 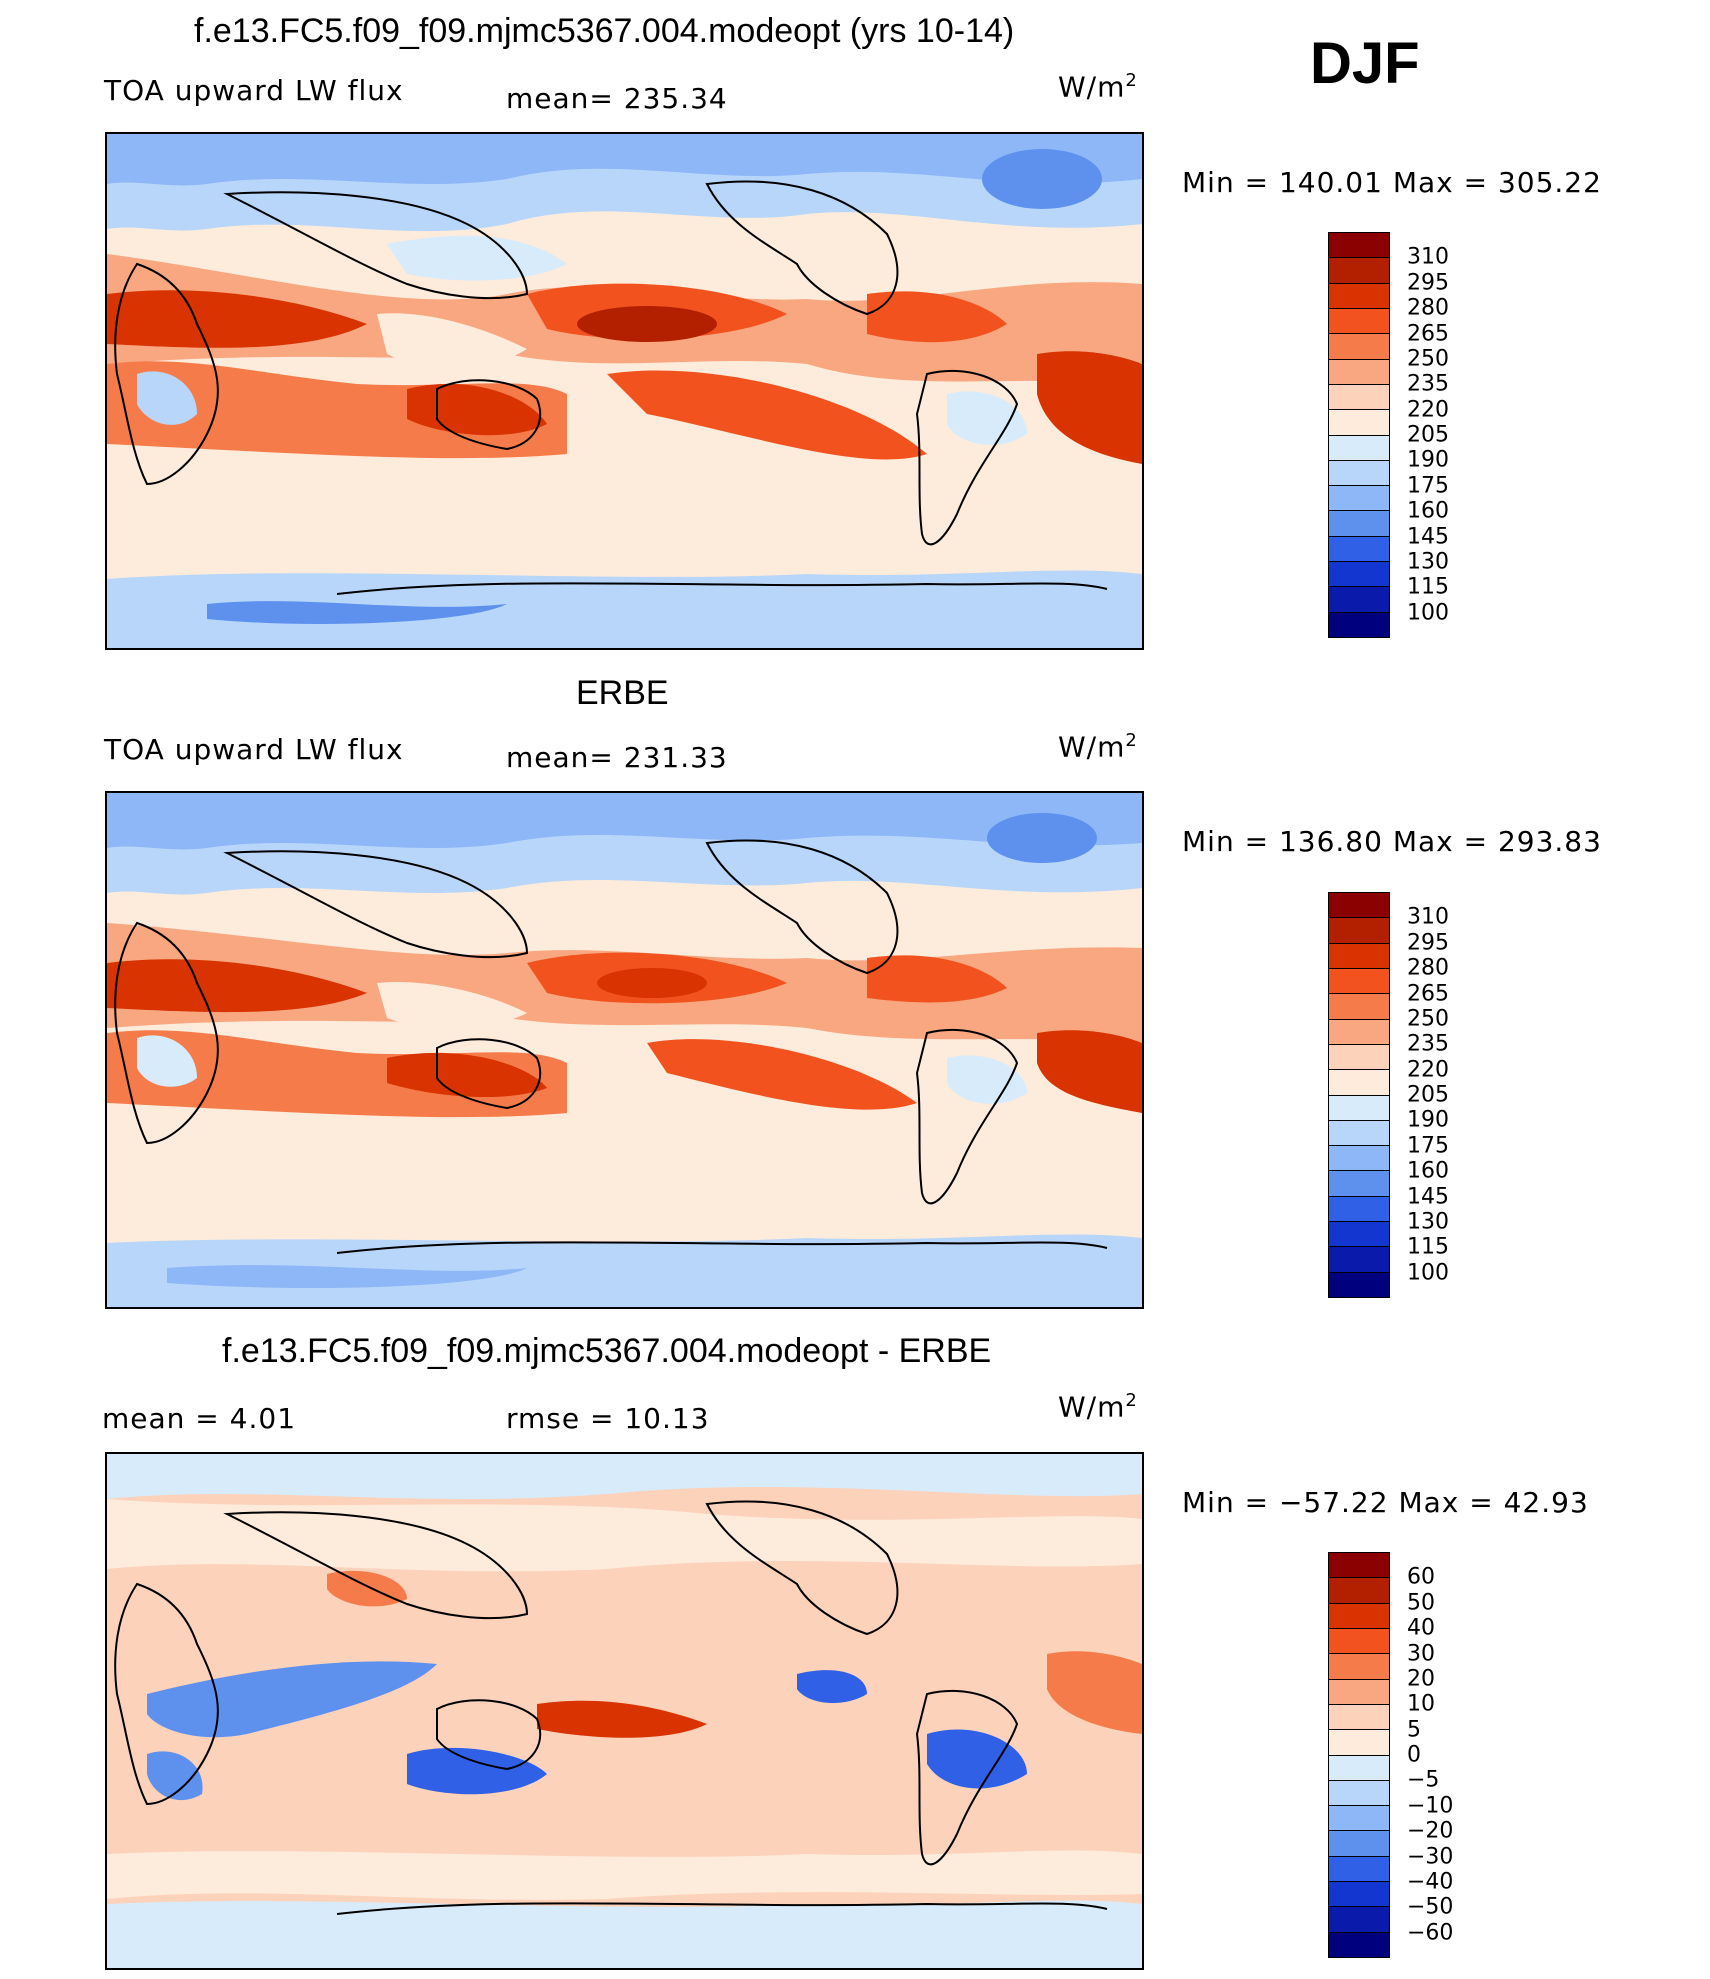 I want to click on southern-midlatitudes, so click(x=624, y=504).